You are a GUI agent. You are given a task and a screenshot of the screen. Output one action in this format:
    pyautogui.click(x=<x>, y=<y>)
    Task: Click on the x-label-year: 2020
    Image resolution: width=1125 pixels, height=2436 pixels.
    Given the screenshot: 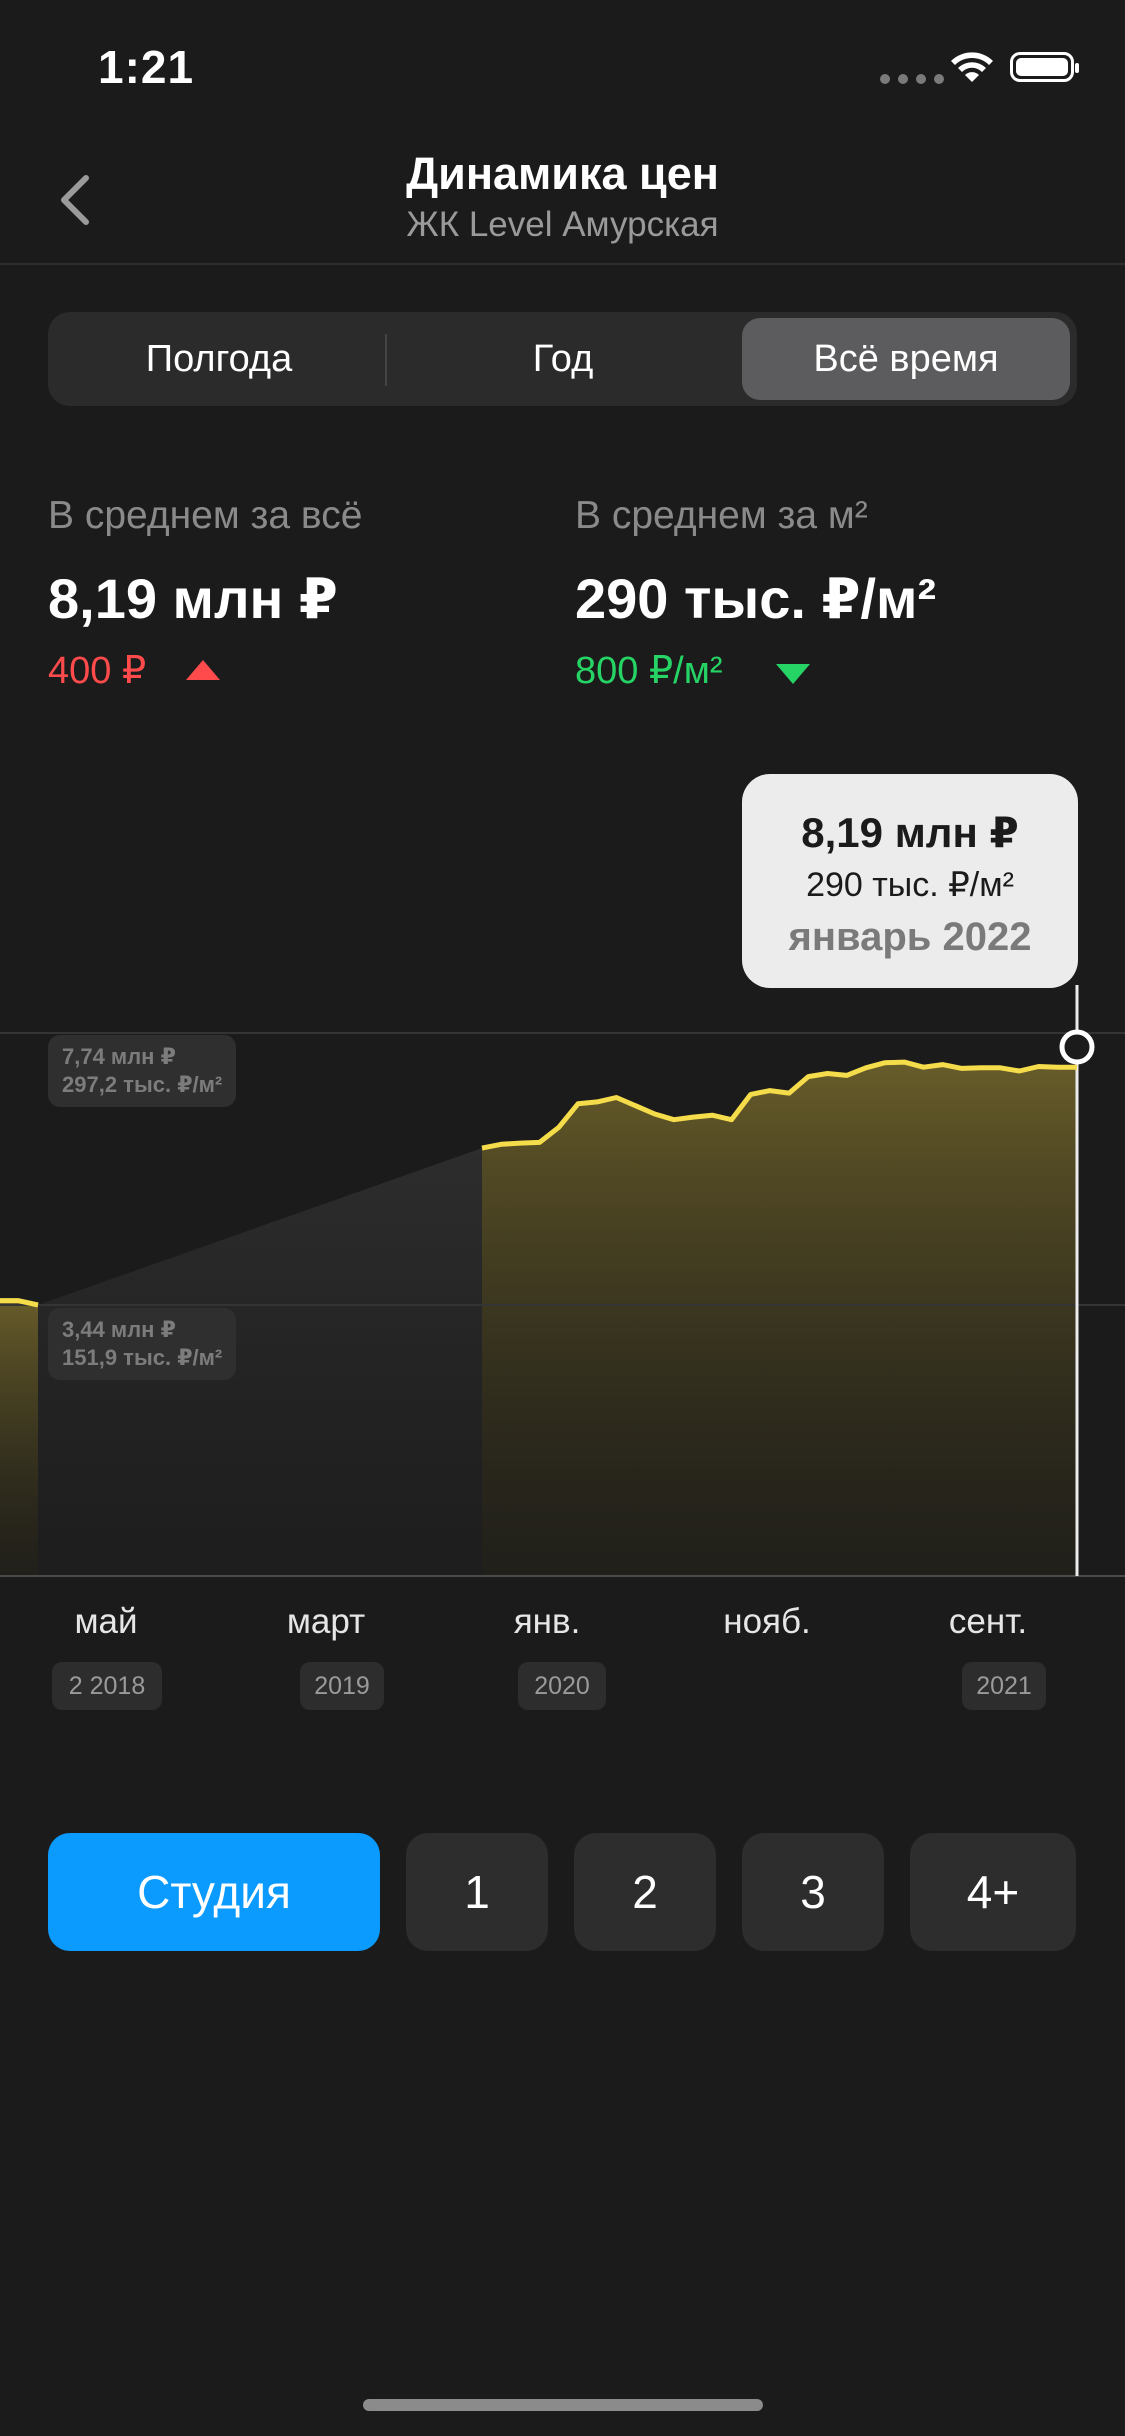 What is the action you would take?
    pyautogui.click(x=562, y=1686)
    